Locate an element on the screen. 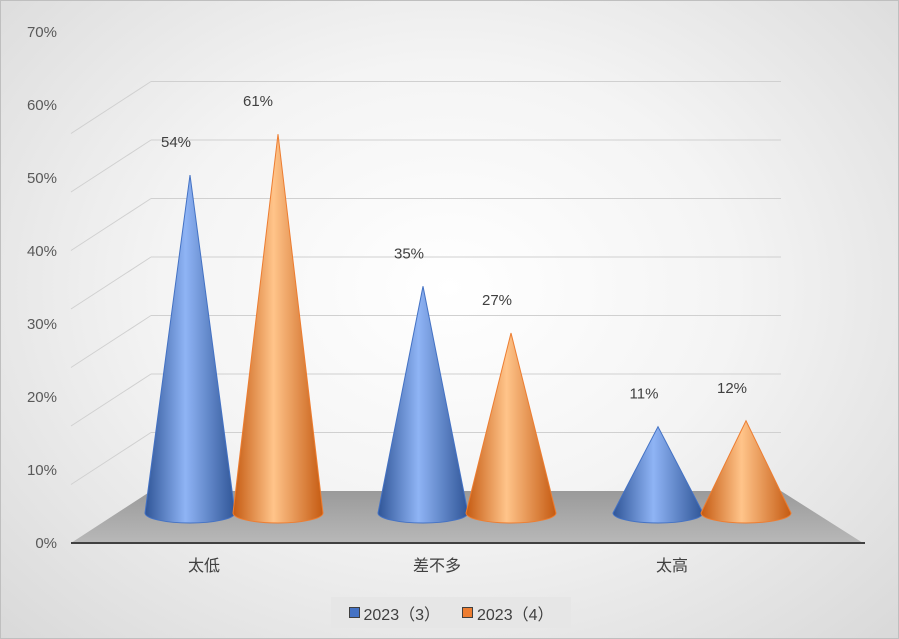 The height and width of the screenshot is (639, 899). legend-swatch-blue is located at coordinates (354, 612).